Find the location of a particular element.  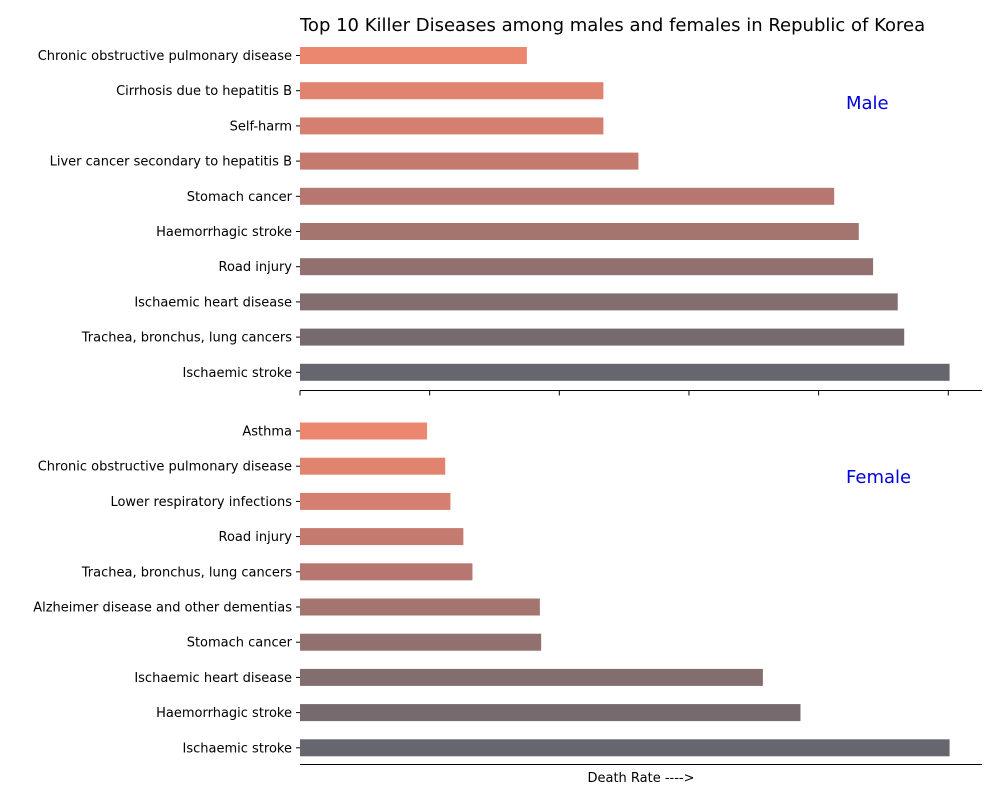

panel-label: Male is located at coordinates (867, 103).